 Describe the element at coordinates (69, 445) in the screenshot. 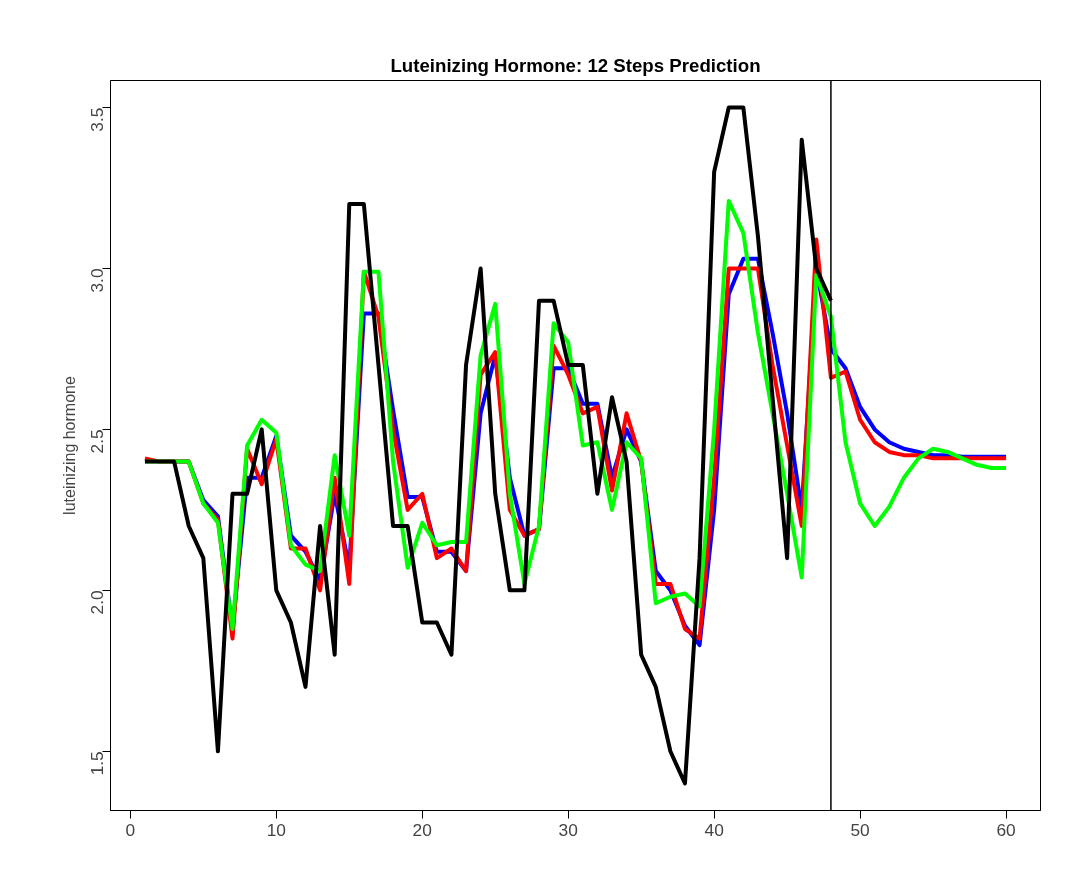

I see `y-axis-title: luteinizing hormone` at that location.